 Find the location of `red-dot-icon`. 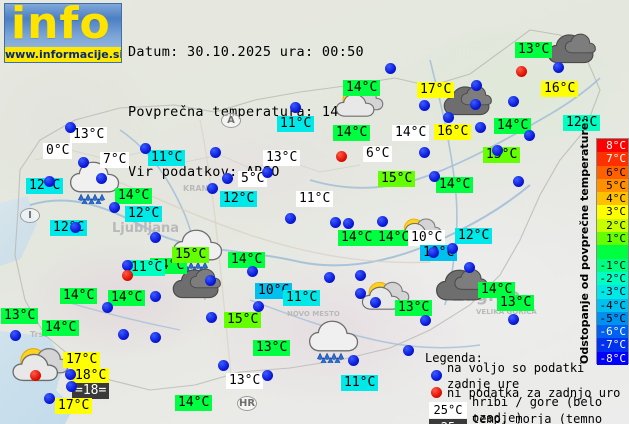

red-dot-icon is located at coordinates (436, 392).